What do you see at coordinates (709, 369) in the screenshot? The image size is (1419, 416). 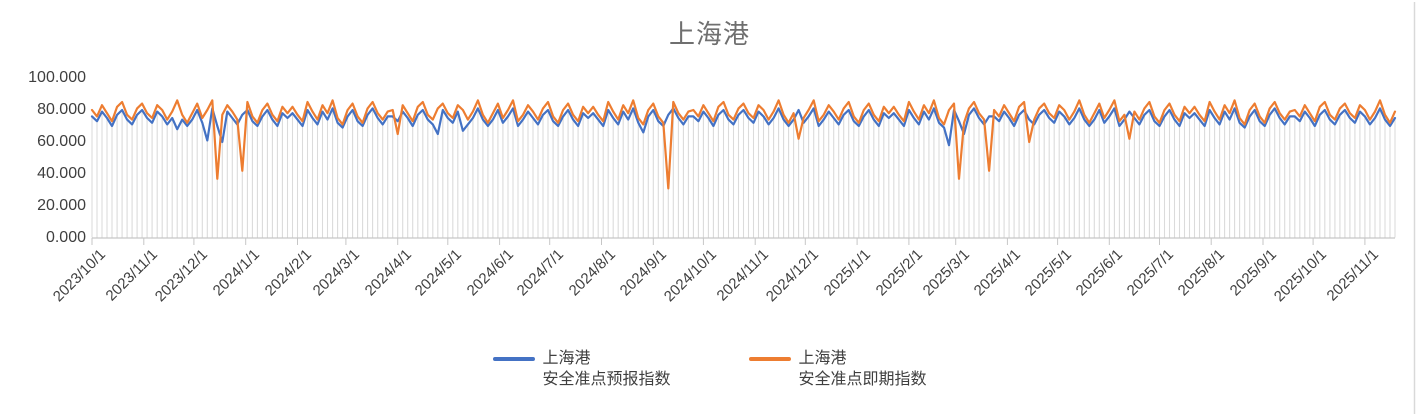 I see `legend: 上海港 安全准点预报指数 上海港 安全准点即期指数` at bounding box center [709, 369].